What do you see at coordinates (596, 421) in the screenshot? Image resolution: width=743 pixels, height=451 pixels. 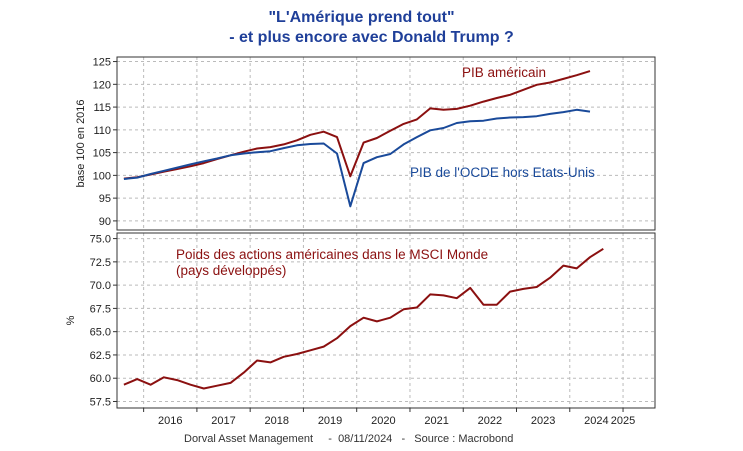 I see `x-tick-label: 2024` at bounding box center [596, 421].